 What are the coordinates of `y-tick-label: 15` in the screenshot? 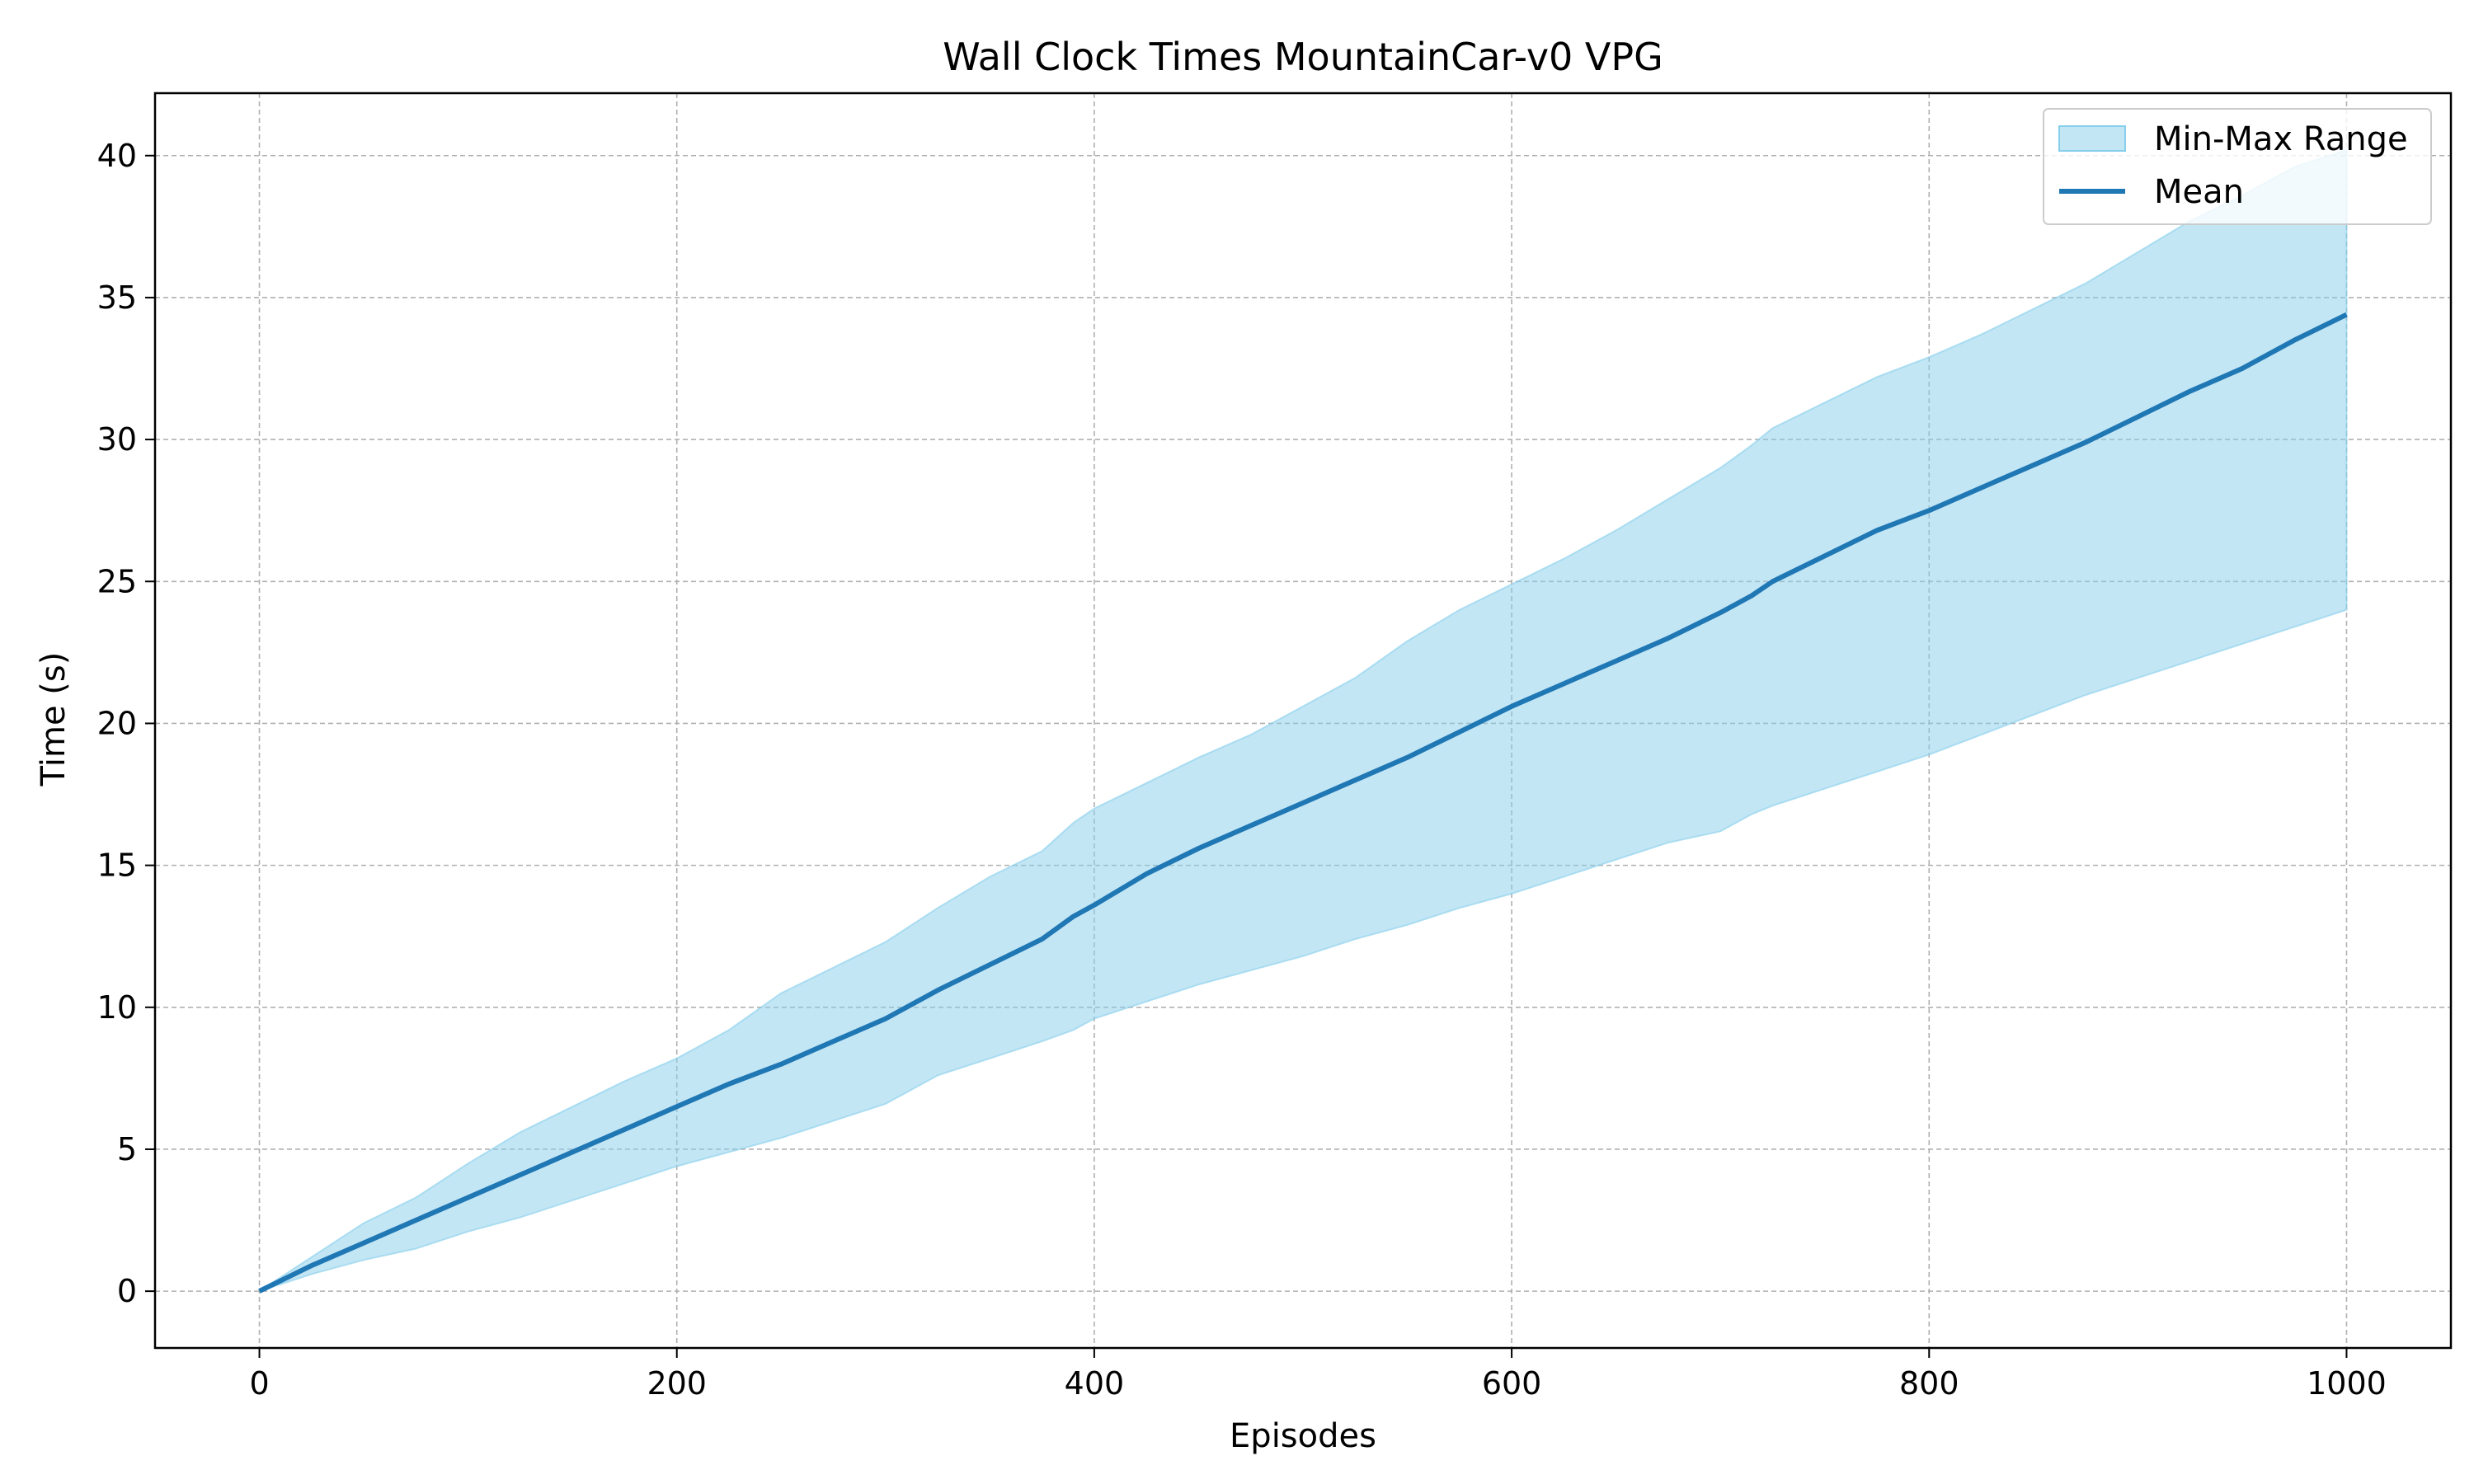 It's located at (117, 866).